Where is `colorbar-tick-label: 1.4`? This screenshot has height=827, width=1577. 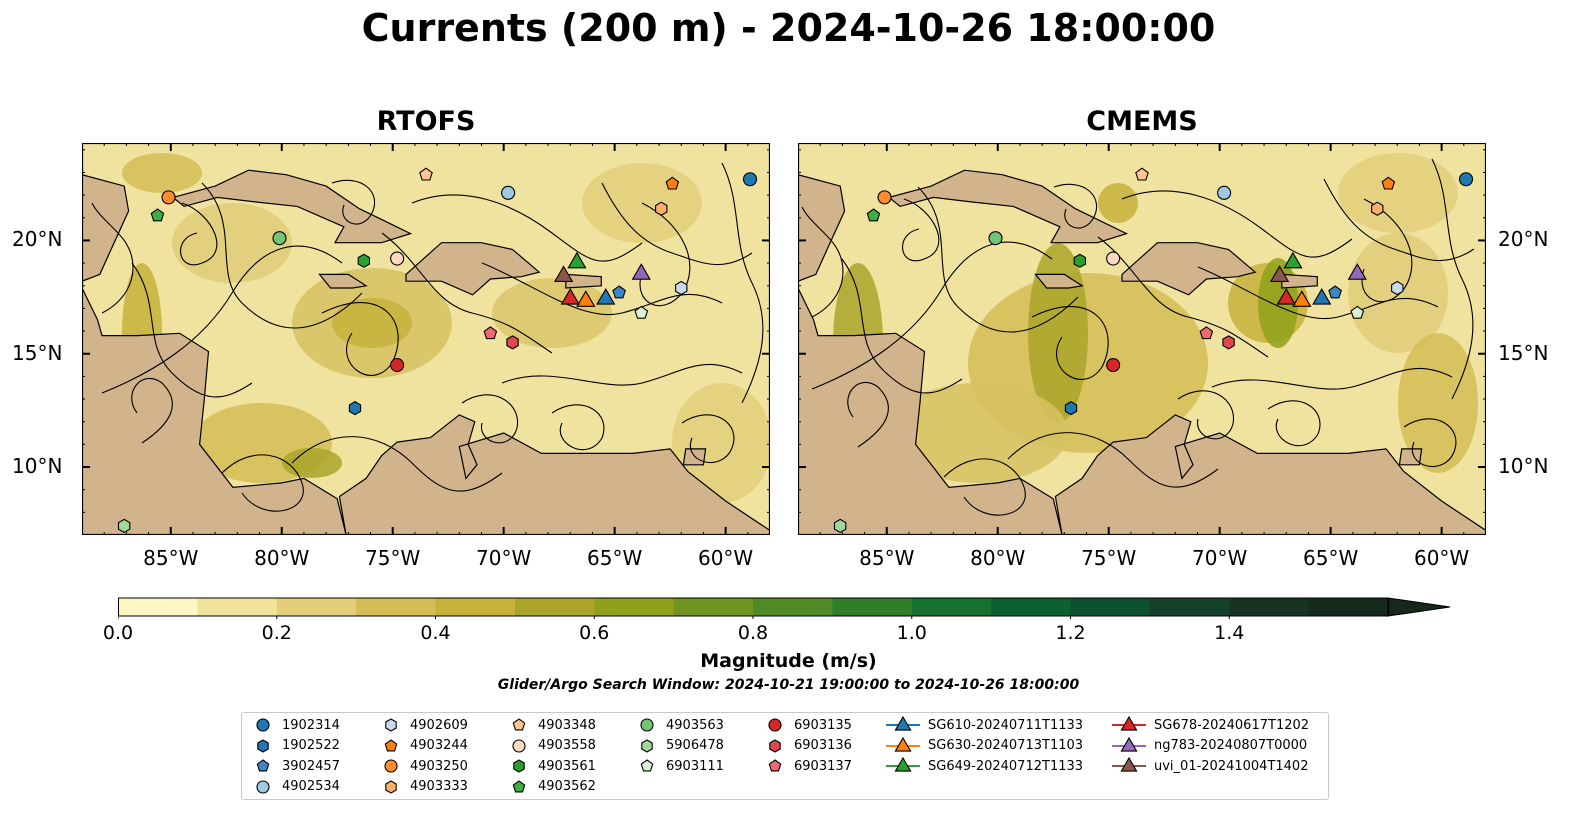
colorbar-tick-label: 1.4 is located at coordinates (1229, 633).